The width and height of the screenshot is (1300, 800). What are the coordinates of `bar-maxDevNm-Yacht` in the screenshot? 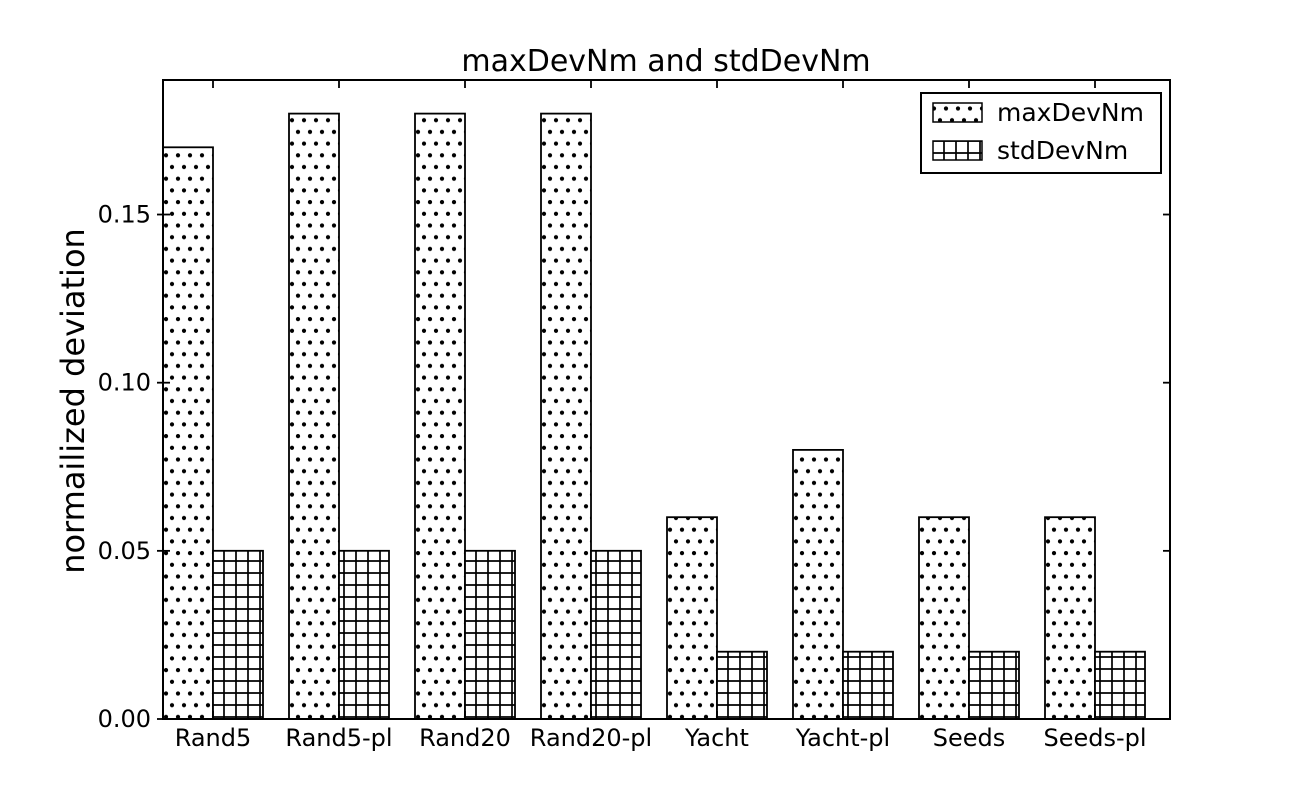 It's located at (692, 618).